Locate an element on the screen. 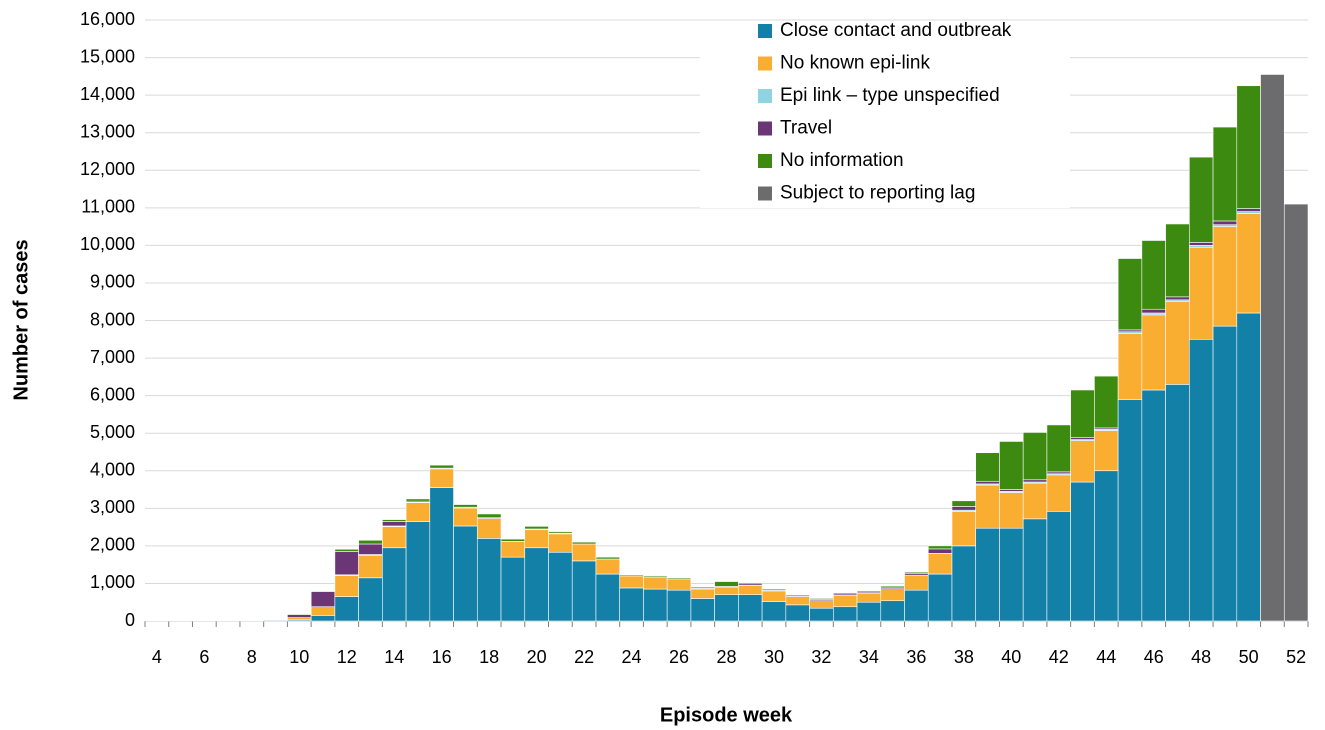 The height and width of the screenshot is (730, 1325). x-tick-label: 48 is located at coordinates (1201, 657).